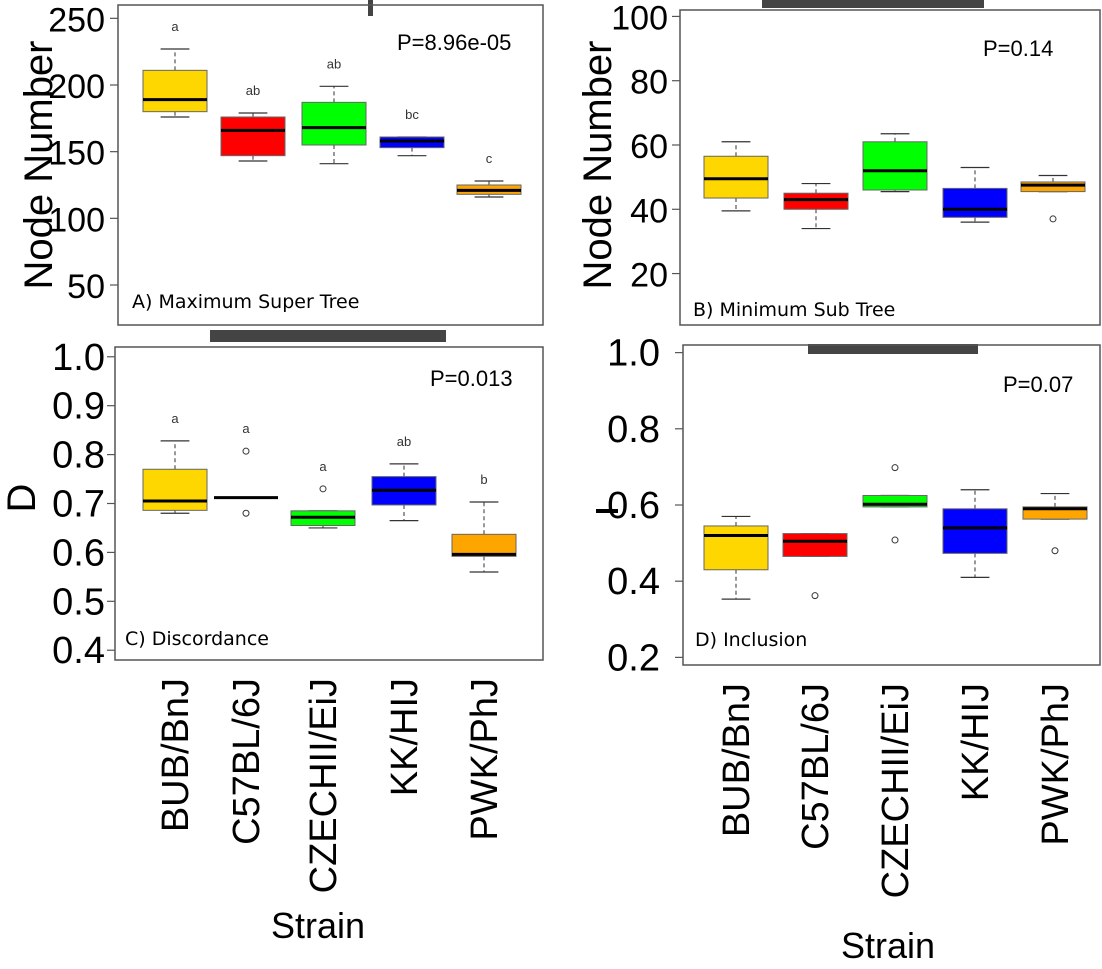 The width and height of the screenshot is (1102, 969). I want to click on y-axis-title: D, so click(22, 498).